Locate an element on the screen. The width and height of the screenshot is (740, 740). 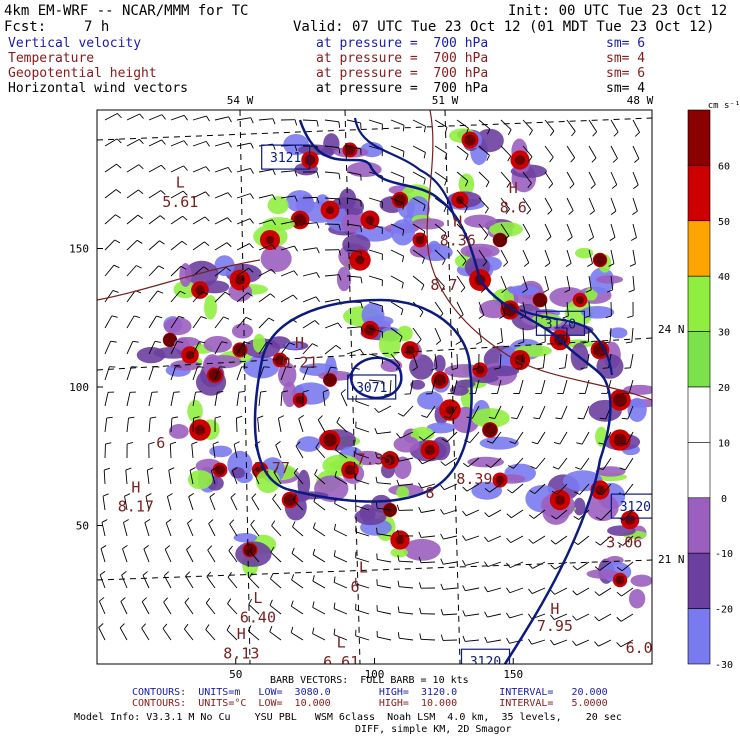
x-tick-label: 50 is located at coordinates (235, 674).